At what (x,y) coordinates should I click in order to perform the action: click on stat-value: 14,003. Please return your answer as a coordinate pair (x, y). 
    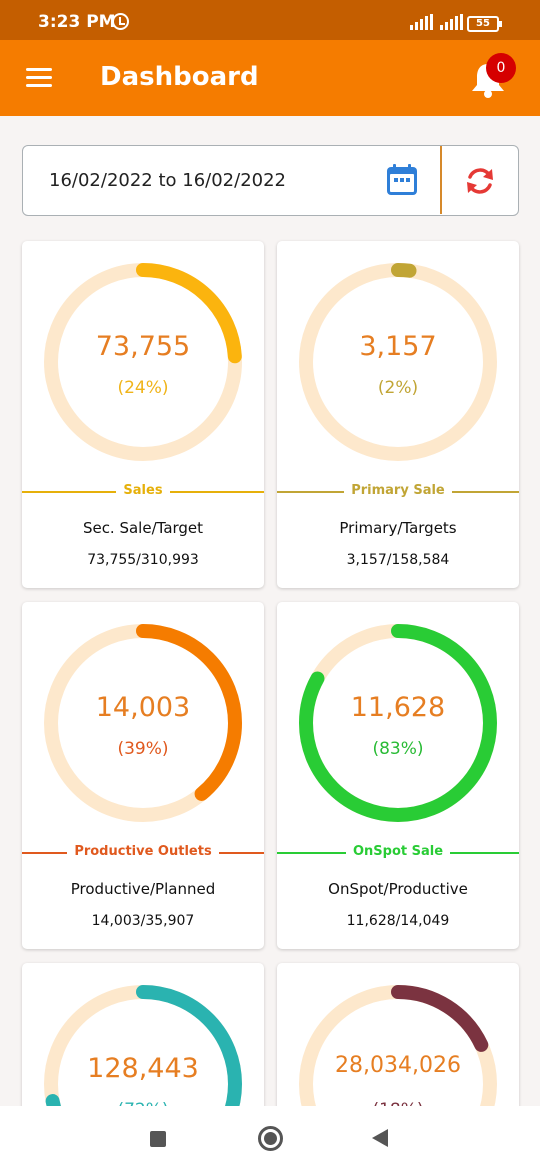
    Looking at the image, I should click on (143, 707).